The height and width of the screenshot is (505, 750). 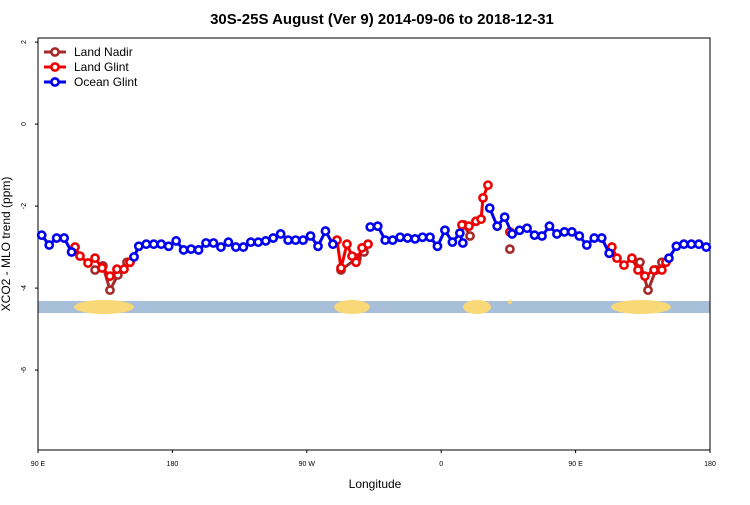 What do you see at coordinates (24, 370) in the screenshot?
I see `y-tick-label: -6` at bounding box center [24, 370].